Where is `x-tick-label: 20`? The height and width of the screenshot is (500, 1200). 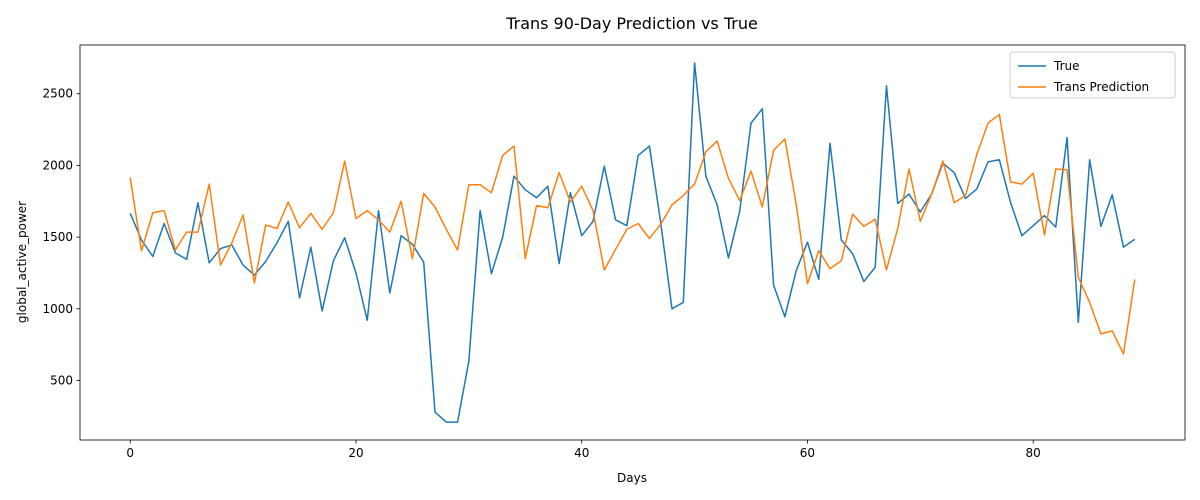
x-tick-label: 20 is located at coordinates (355, 453).